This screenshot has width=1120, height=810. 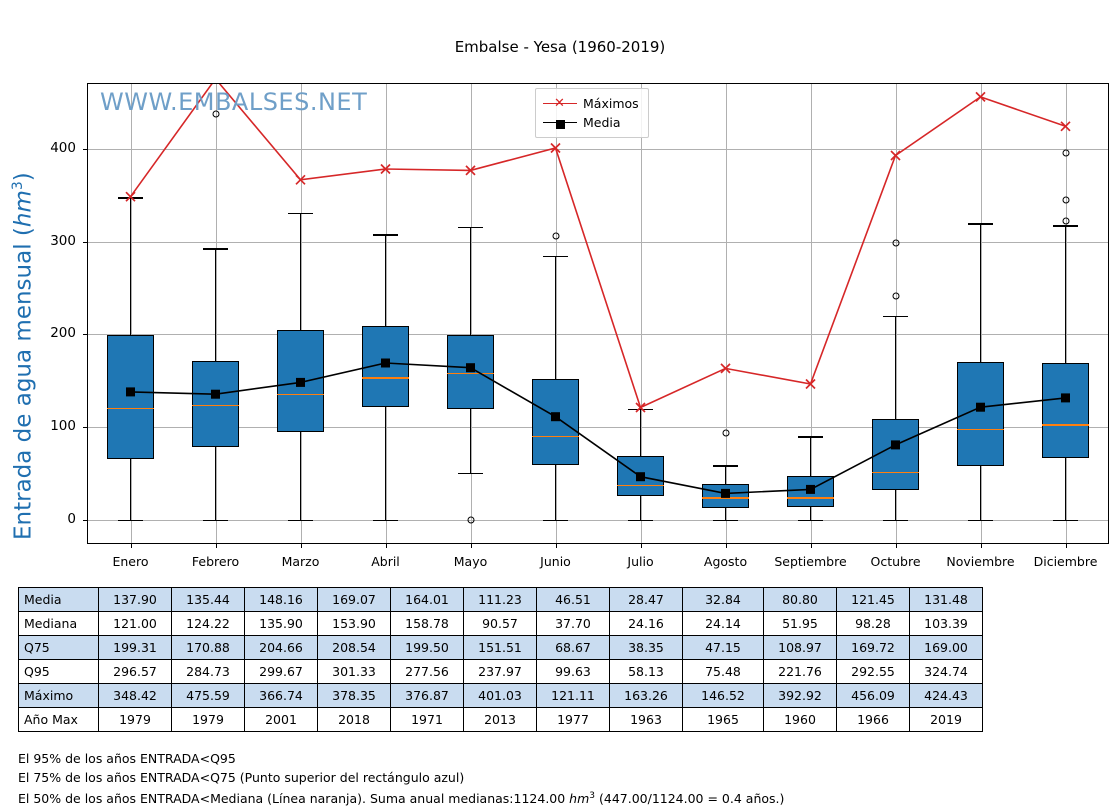 What do you see at coordinates (281, 695) in the screenshot?
I see `table-cell: 366.74` at bounding box center [281, 695].